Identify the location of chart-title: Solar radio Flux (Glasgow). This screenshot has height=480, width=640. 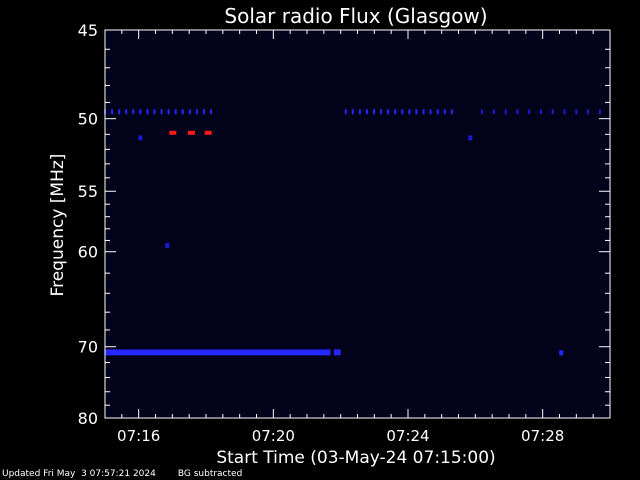
(355, 16).